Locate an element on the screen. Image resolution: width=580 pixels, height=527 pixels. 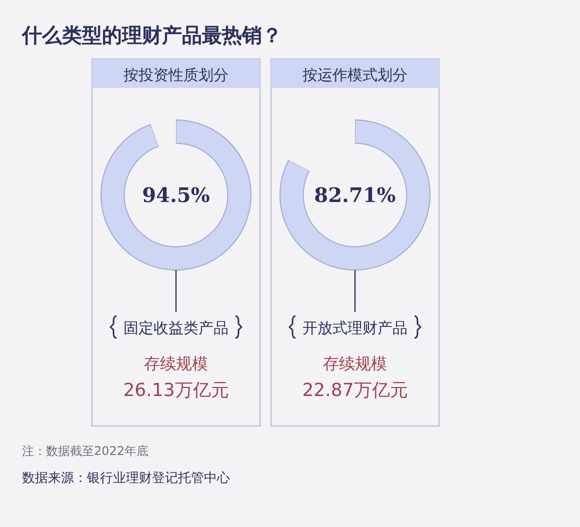
data-label: 82.71% is located at coordinates (355, 195).